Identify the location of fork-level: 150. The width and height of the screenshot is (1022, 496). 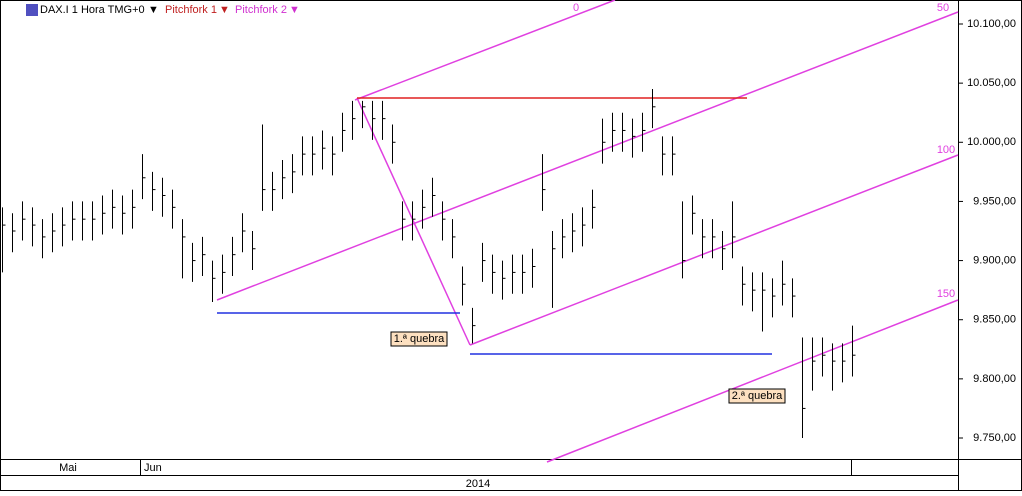
(946, 294).